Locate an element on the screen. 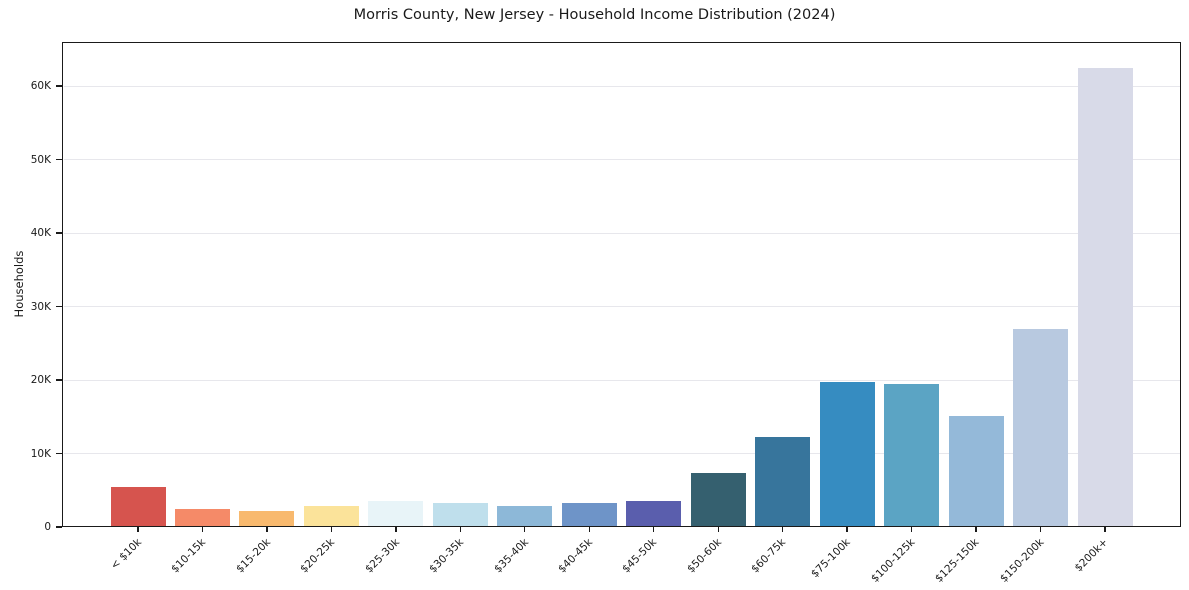 The width and height of the screenshot is (1189, 590). x-tick-label-text: $50-60k is located at coordinates (704, 556).